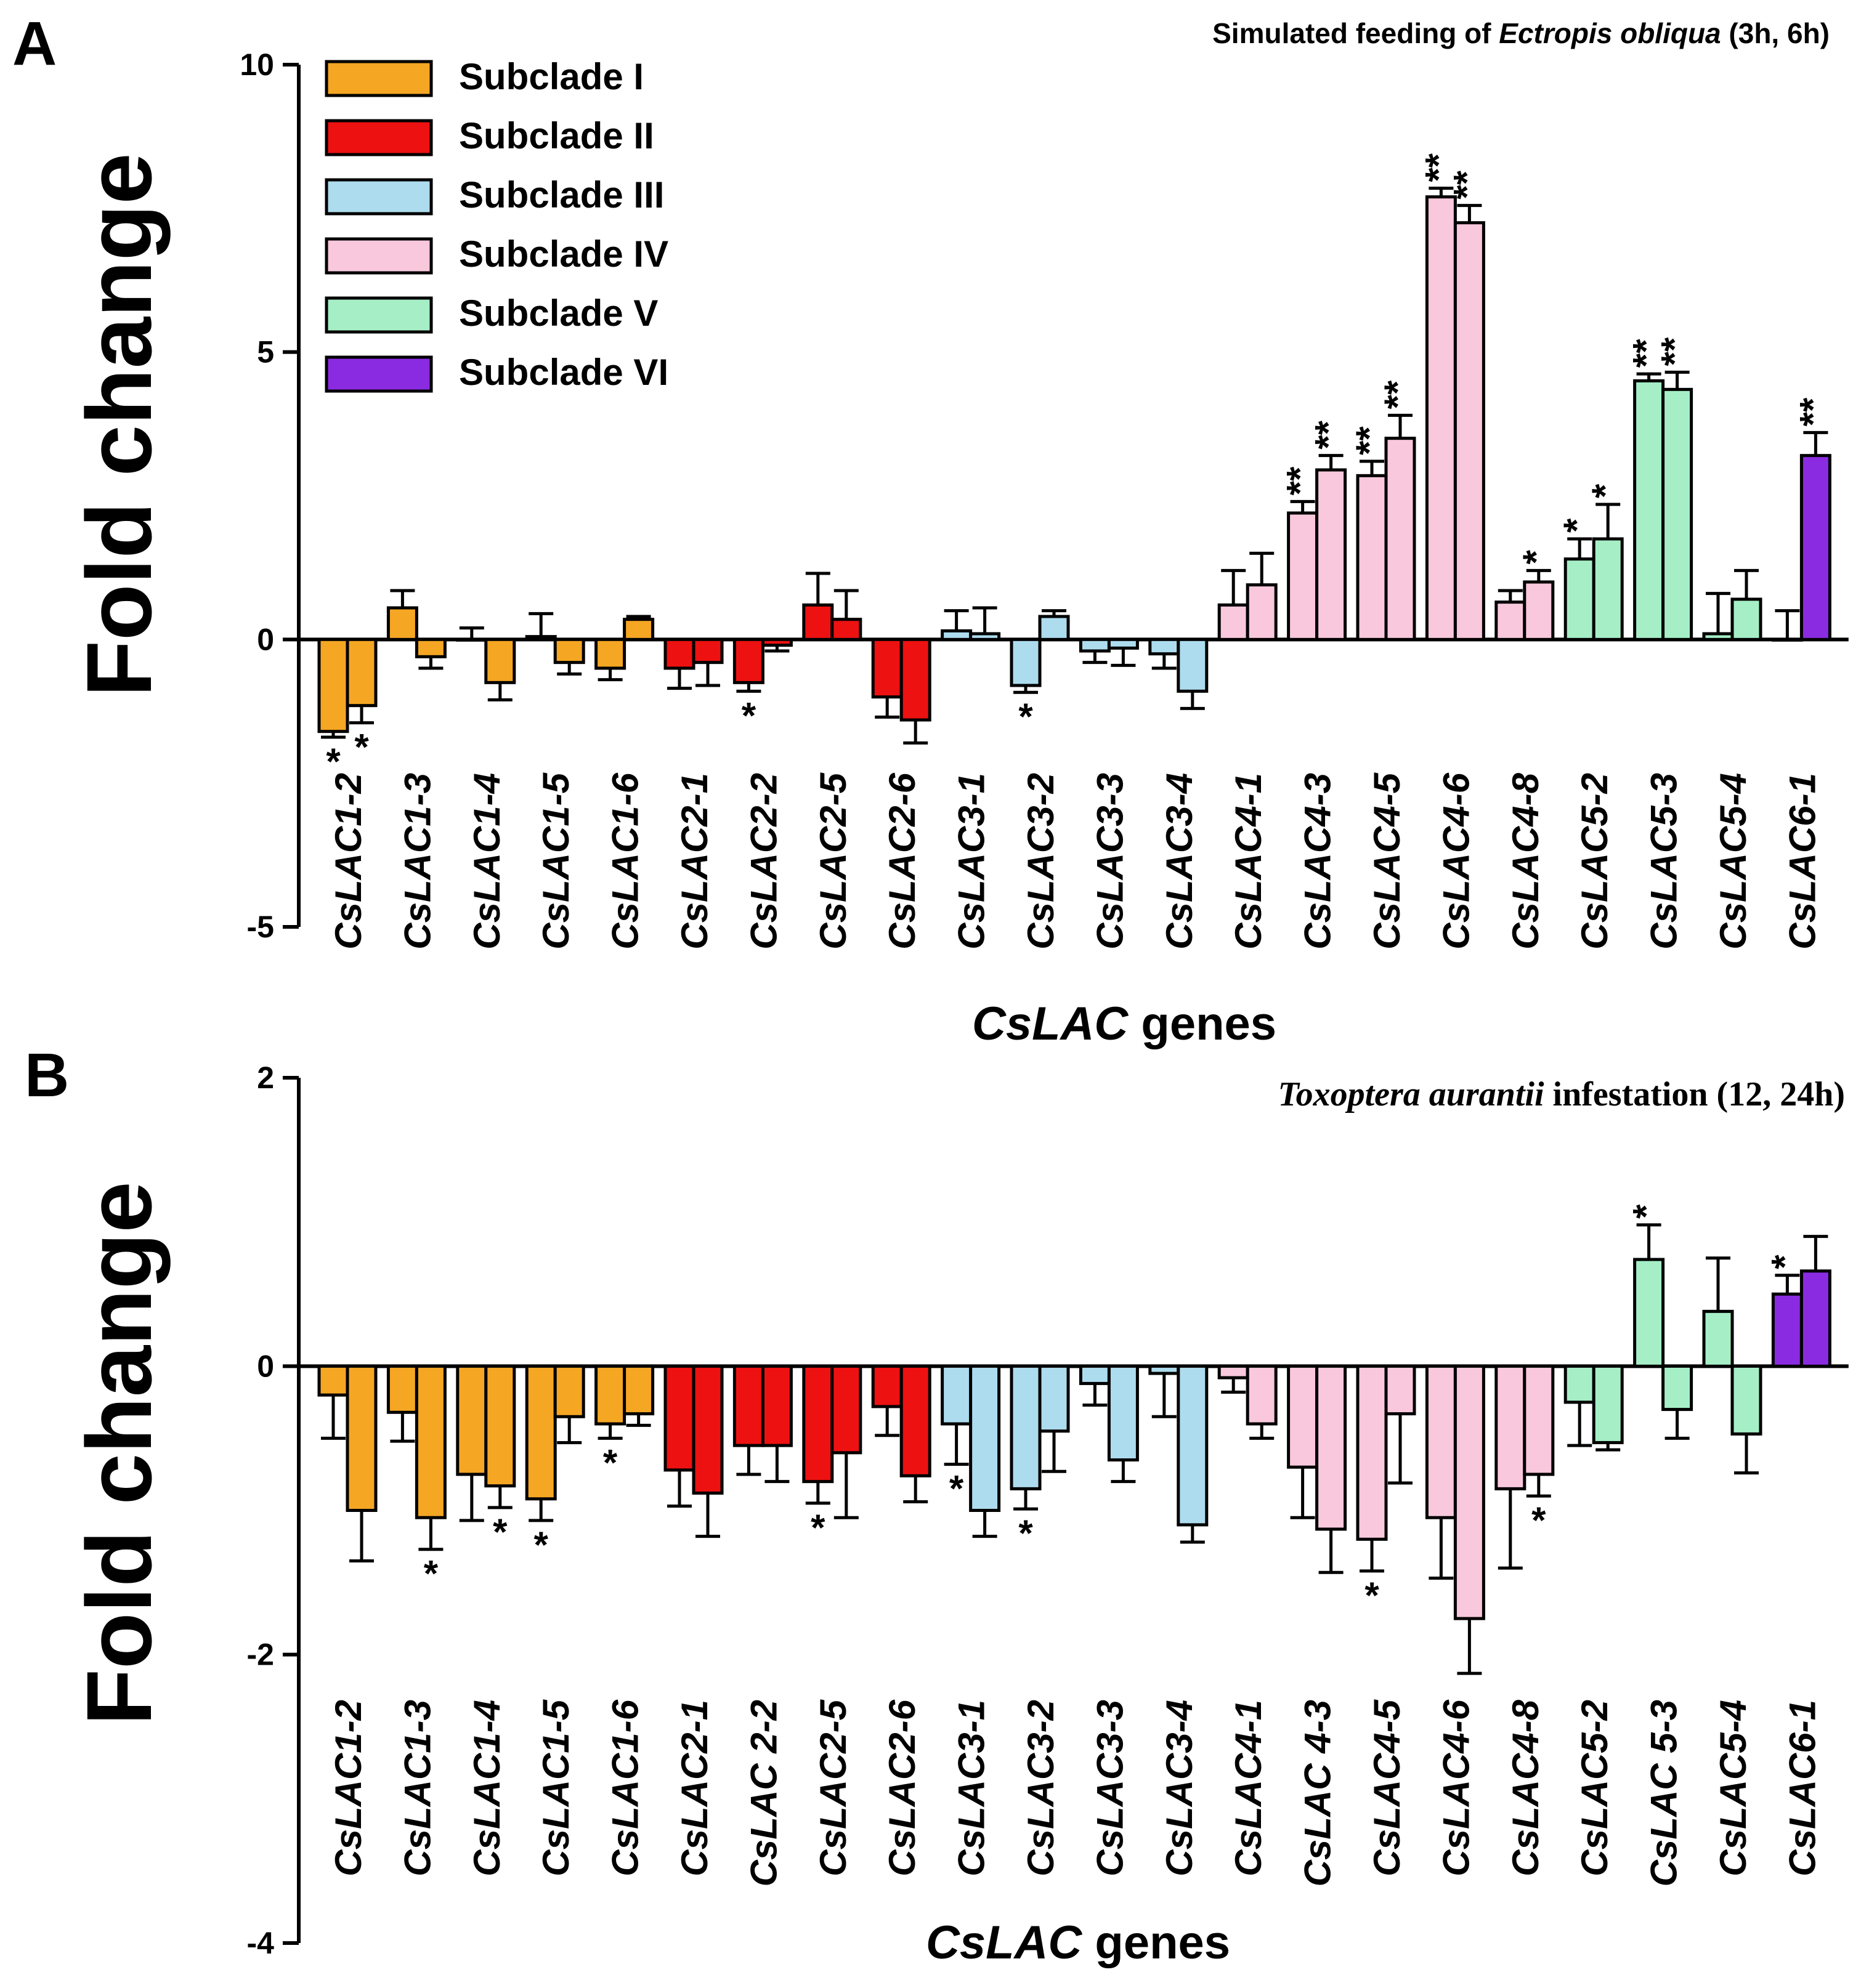  What do you see at coordinates (431, 1441) in the screenshot?
I see `bar-CsLAC1-3-24h` at bounding box center [431, 1441].